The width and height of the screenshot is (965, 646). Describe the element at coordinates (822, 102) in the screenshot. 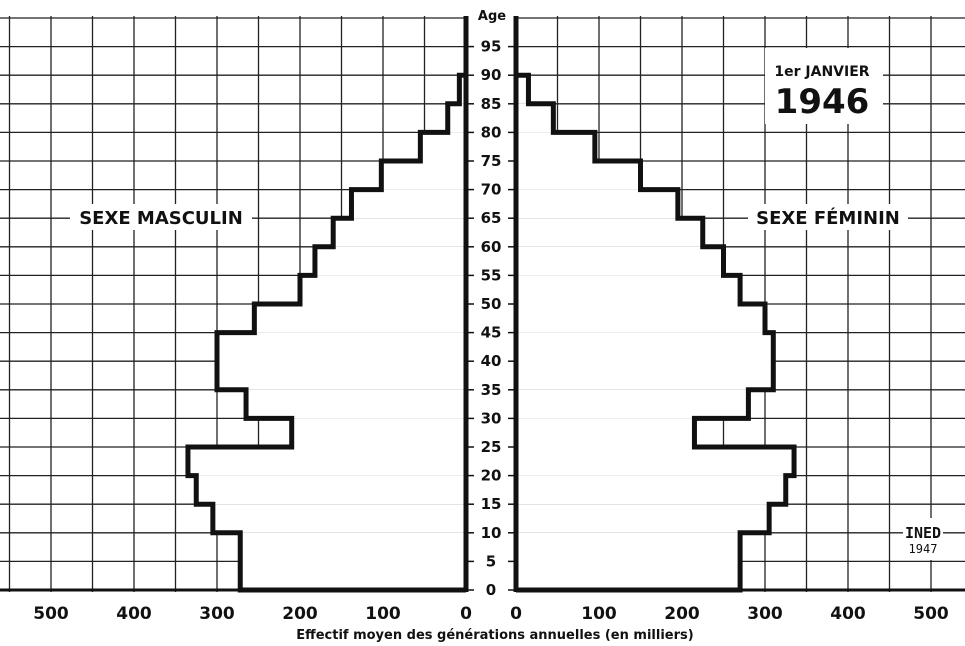

I see `title-year: 1946` at that location.